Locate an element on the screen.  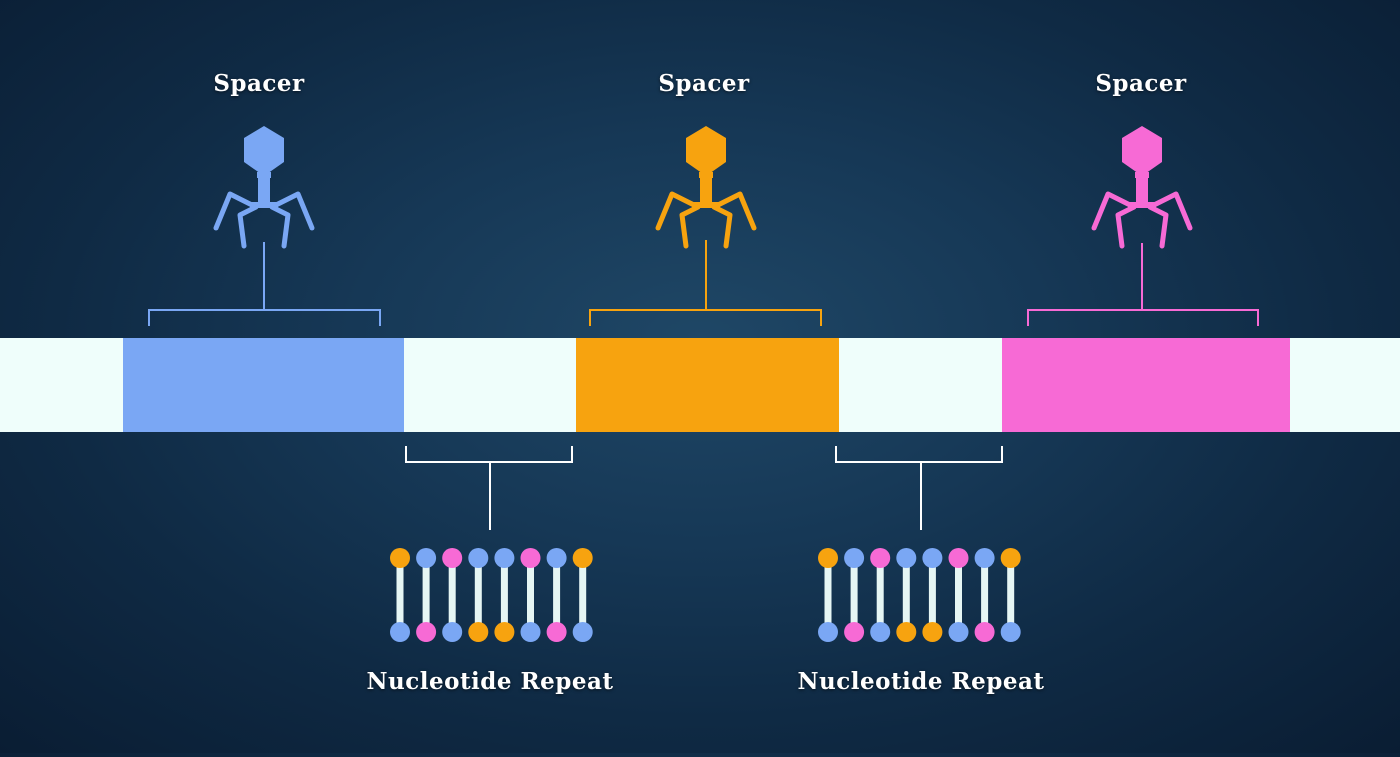
spacer-3-bracket is located at coordinates (1143, 284).